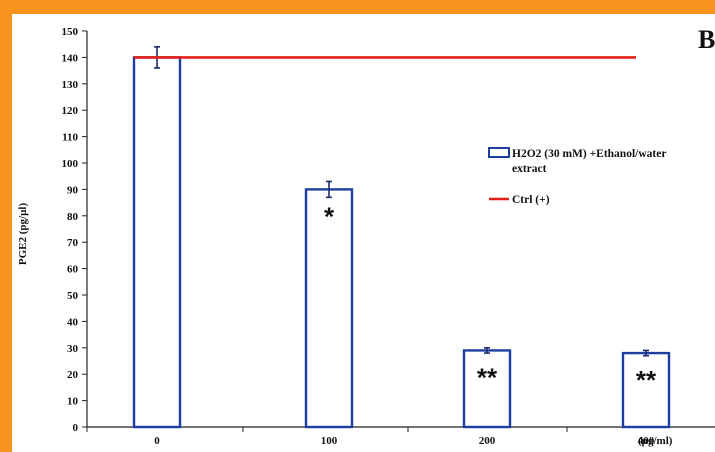 The image size is (715, 452). I want to click on significance-mark-400: **, so click(646, 380).